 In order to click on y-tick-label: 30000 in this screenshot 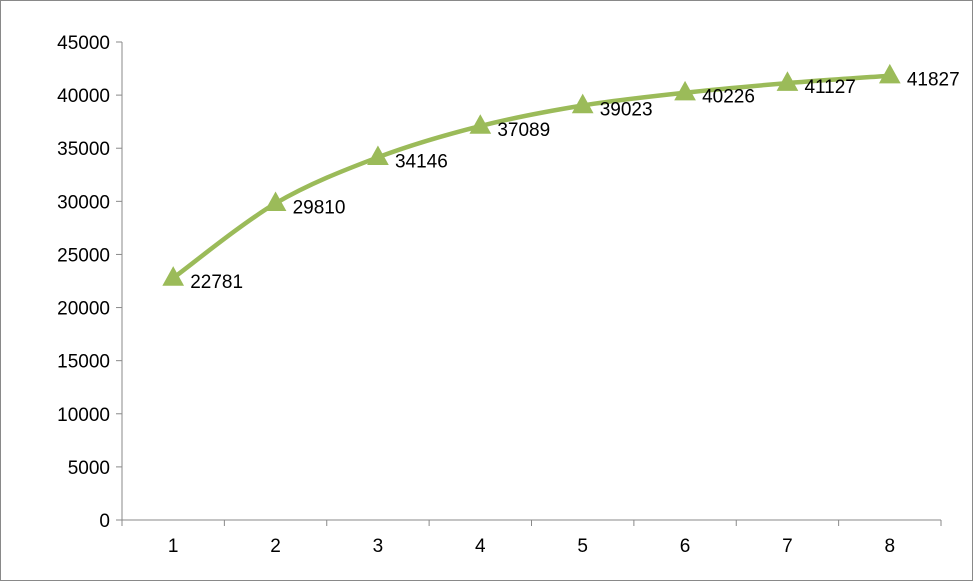, I will do `click(83, 202)`.